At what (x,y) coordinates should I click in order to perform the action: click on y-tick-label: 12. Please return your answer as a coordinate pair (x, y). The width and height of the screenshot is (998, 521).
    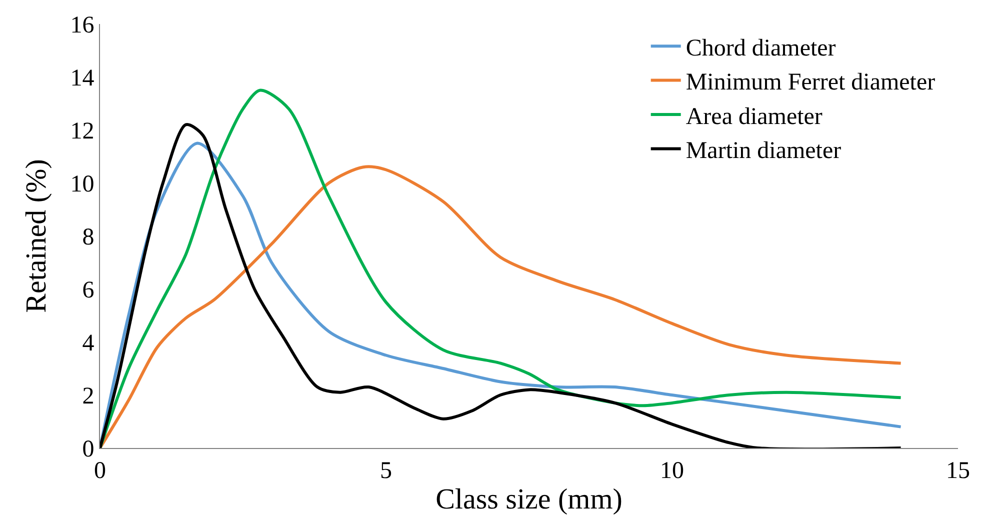
    Looking at the image, I should click on (82, 131).